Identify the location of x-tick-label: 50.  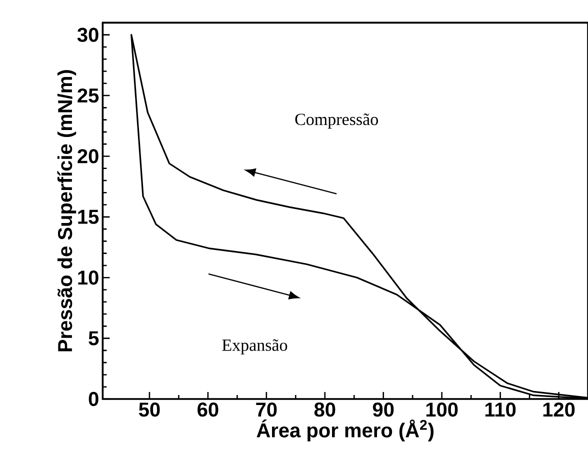
(149, 409).